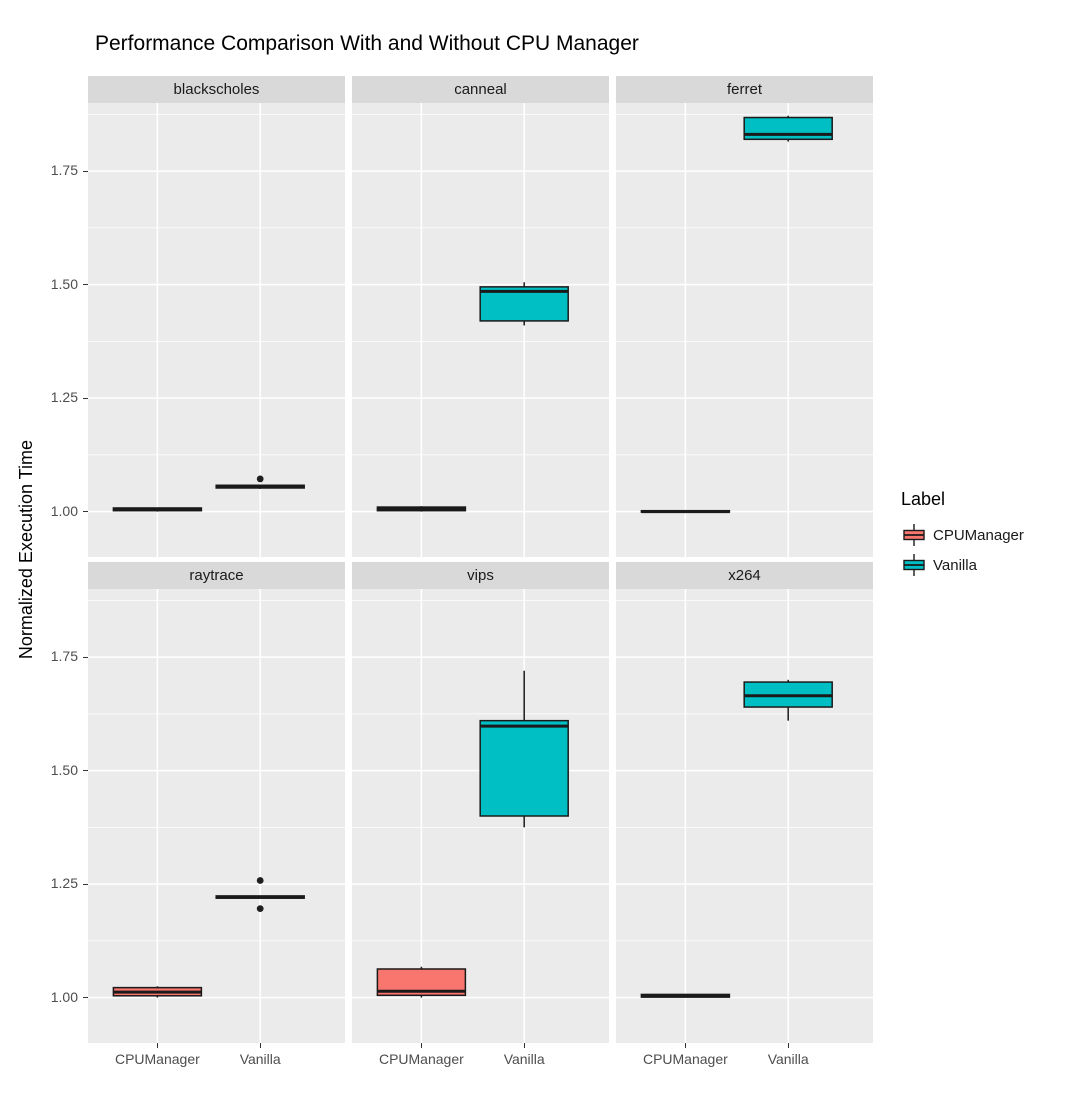 This screenshot has height=1110, width=1078. I want to click on boxplot-vips-CPUManager, so click(421, 982).